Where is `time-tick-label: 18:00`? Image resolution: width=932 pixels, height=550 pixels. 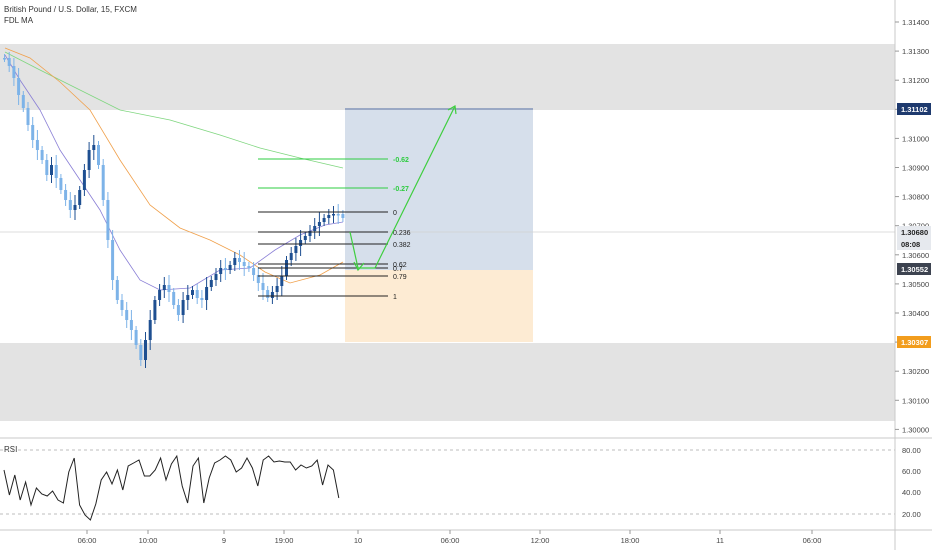
time-tick-label: 18:00 is located at coordinates (630, 540).